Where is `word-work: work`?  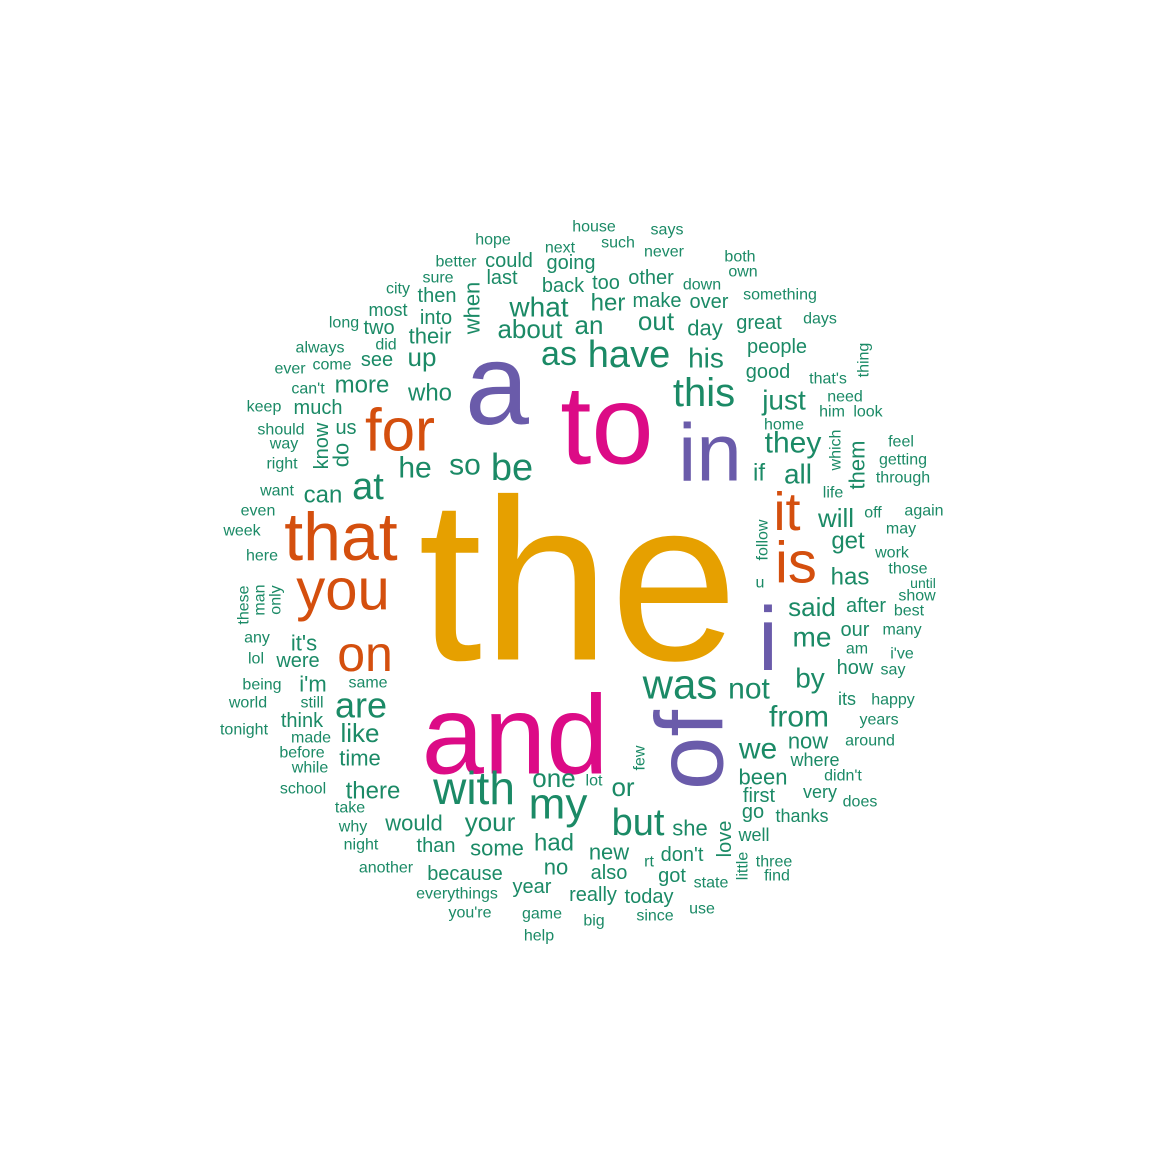
word-work: work is located at coordinates (892, 553).